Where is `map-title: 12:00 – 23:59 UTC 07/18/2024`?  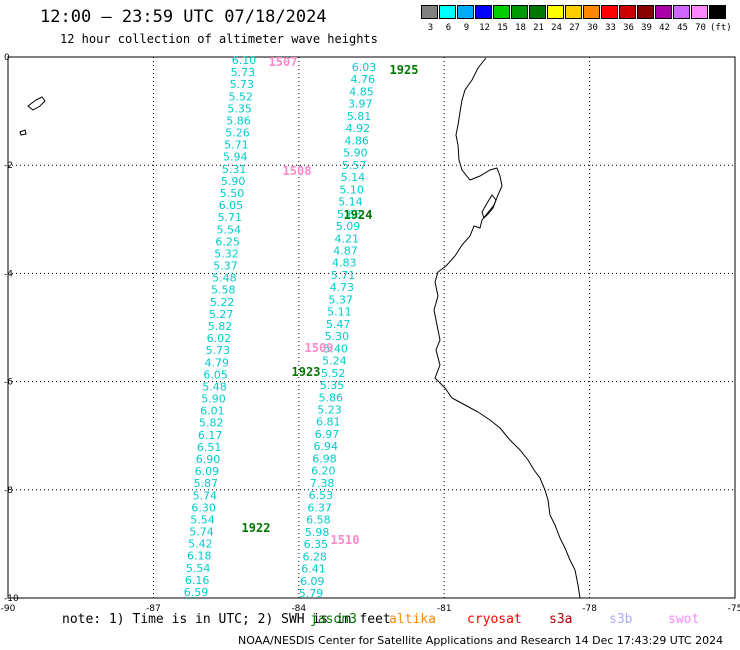 map-title: 12:00 – 23:59 UTC 07/18/2024 is located at coordinates (183, 17).